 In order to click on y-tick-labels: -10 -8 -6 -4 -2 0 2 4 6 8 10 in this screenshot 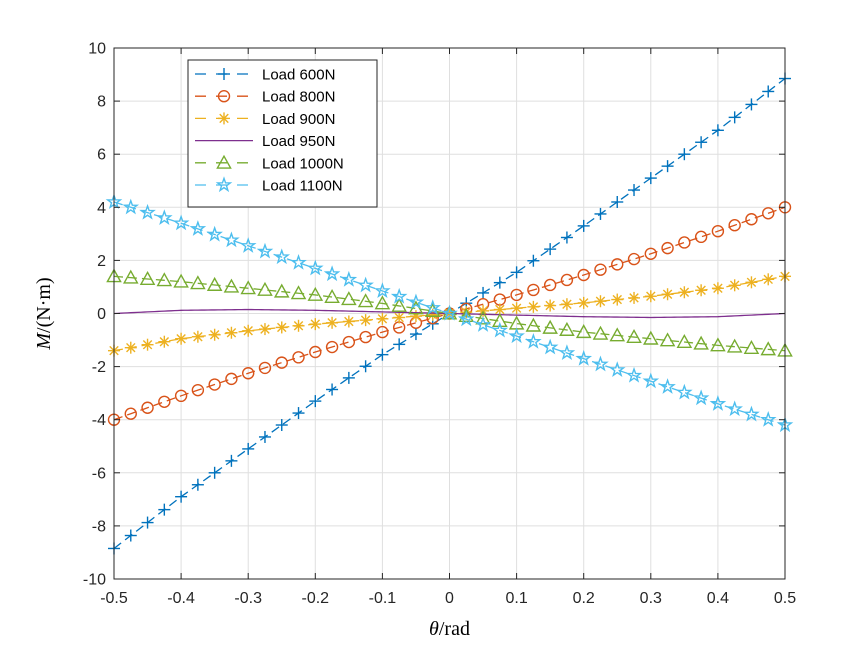, I will do `click(94, 315)`.